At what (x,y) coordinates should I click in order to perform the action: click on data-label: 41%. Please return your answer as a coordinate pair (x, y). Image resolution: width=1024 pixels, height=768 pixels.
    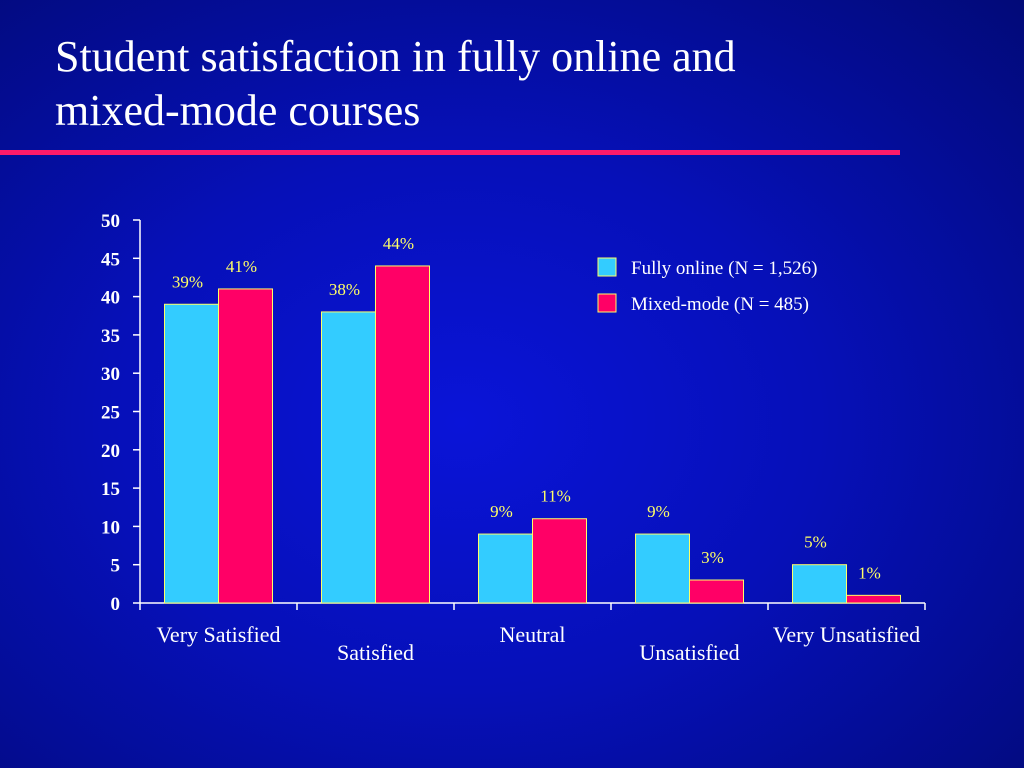
    Looking at the image, I should click on (241, 266).